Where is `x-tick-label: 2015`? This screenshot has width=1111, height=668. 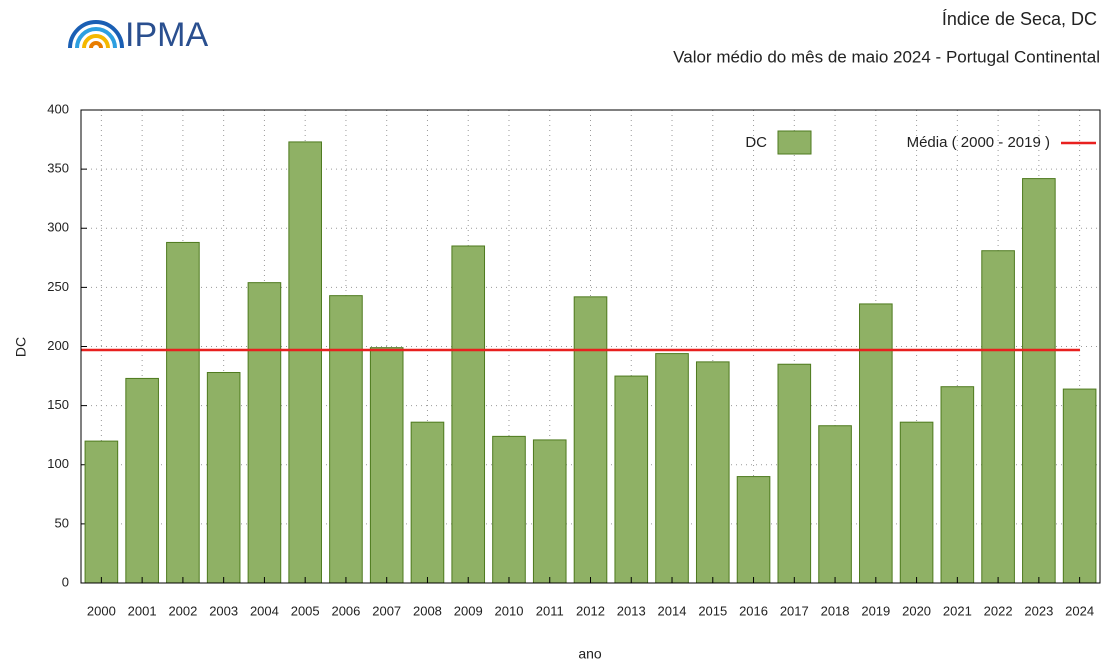
x-tick-label: 2015 is located at coordinates (712, 610).